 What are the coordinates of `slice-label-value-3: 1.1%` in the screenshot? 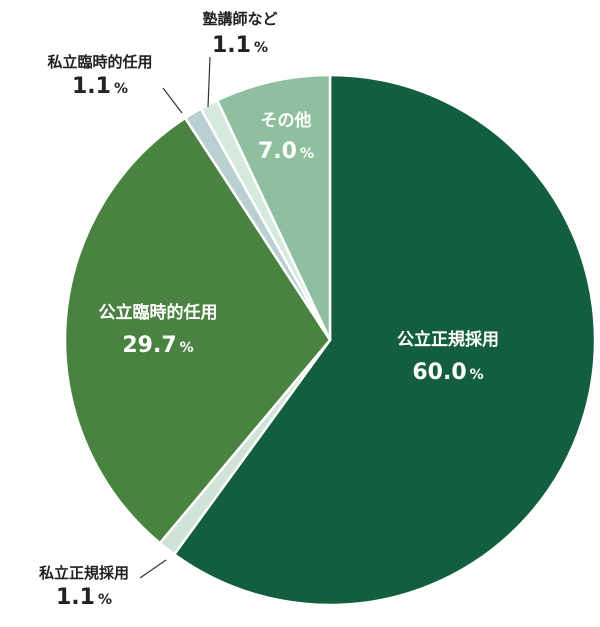 It's located at (100, 86).